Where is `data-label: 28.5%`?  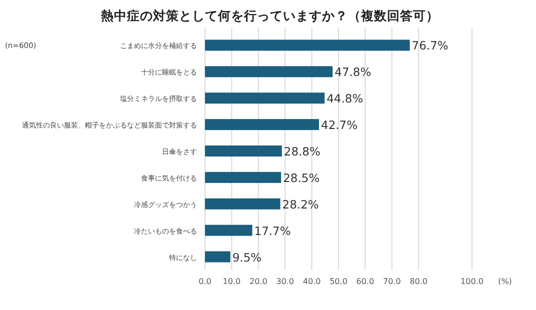
data-label: 28.5% is located at coordinates (301, 177).